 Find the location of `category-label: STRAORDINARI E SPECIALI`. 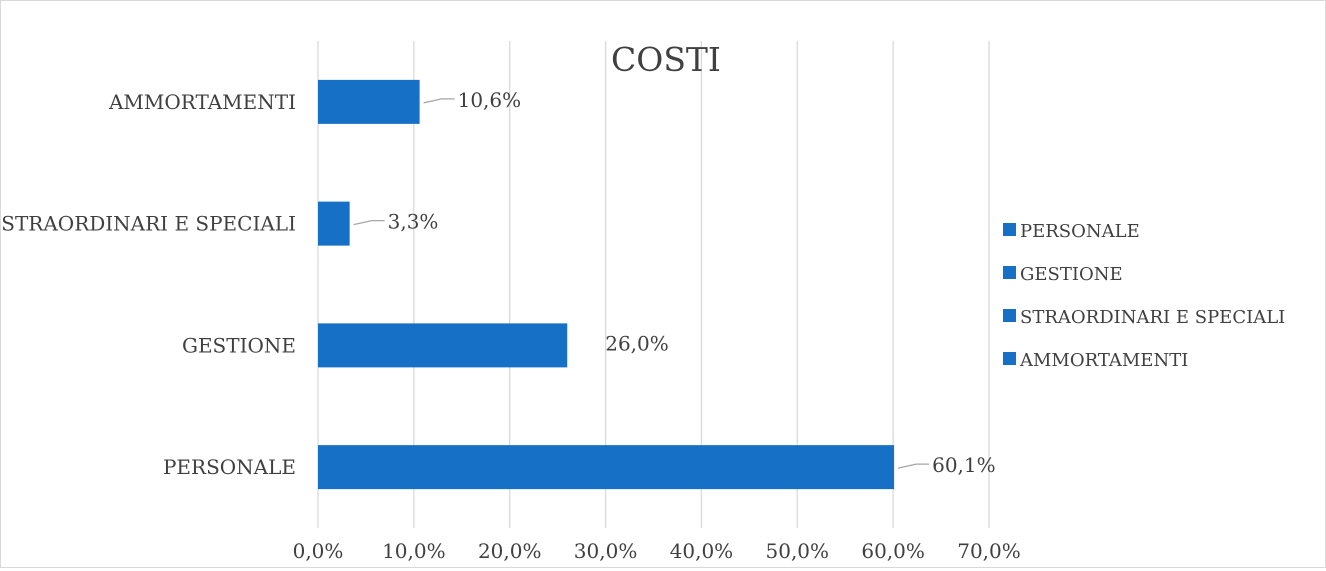

category-label: STRAORDINARI E SPECIALI is located at coordinates (148, 224).